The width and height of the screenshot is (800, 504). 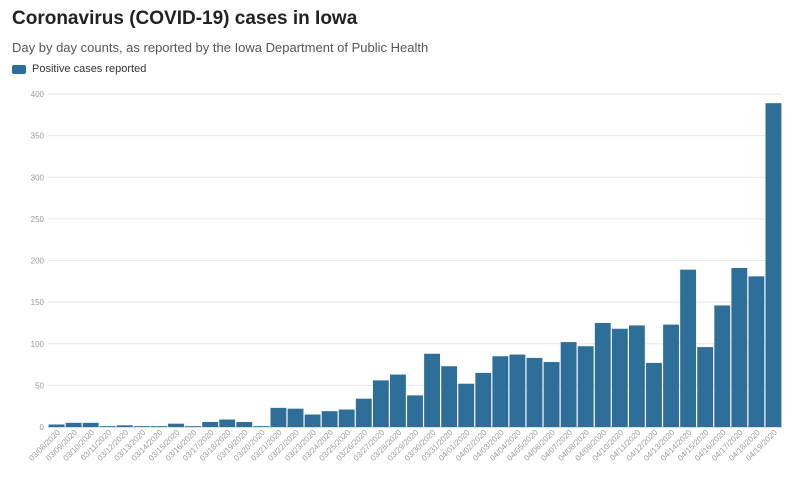 I want to click on y-tick-label: 100, so click(x=38, y=344).